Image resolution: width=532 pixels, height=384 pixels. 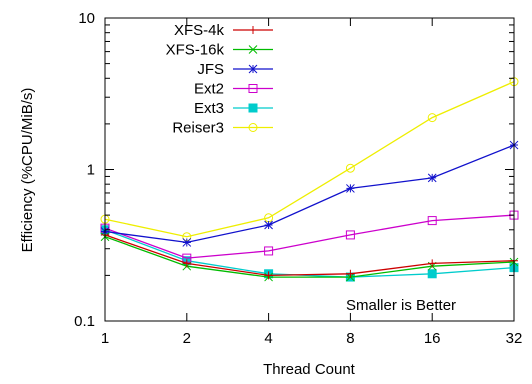 I want to click on y-tick-label: 10, so click(x=86, y=18).